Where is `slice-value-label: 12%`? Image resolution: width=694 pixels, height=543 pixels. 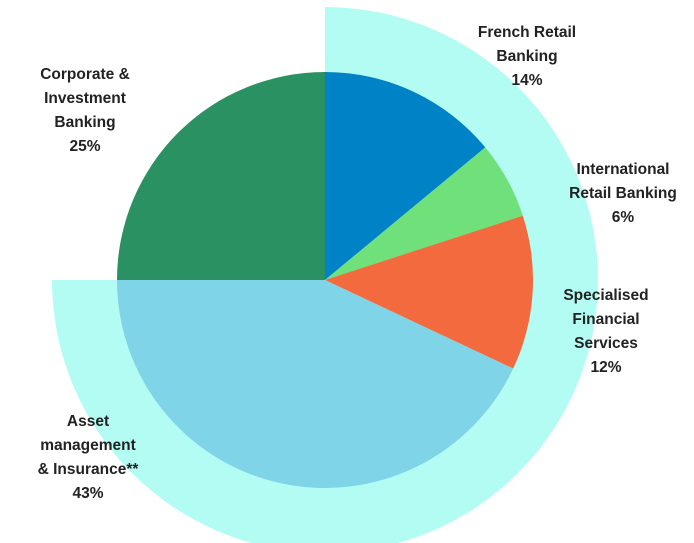
slice-value-label: 12% is located at coordinates (605, 367).